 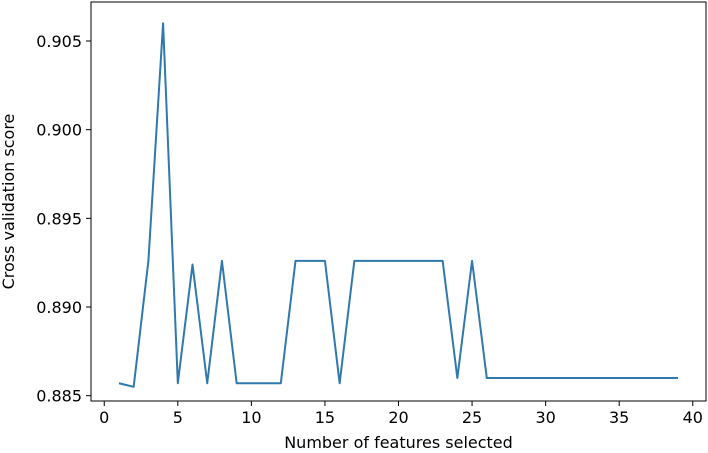 I want to click on x-tick-label: 20, so click(x=398, y=417).